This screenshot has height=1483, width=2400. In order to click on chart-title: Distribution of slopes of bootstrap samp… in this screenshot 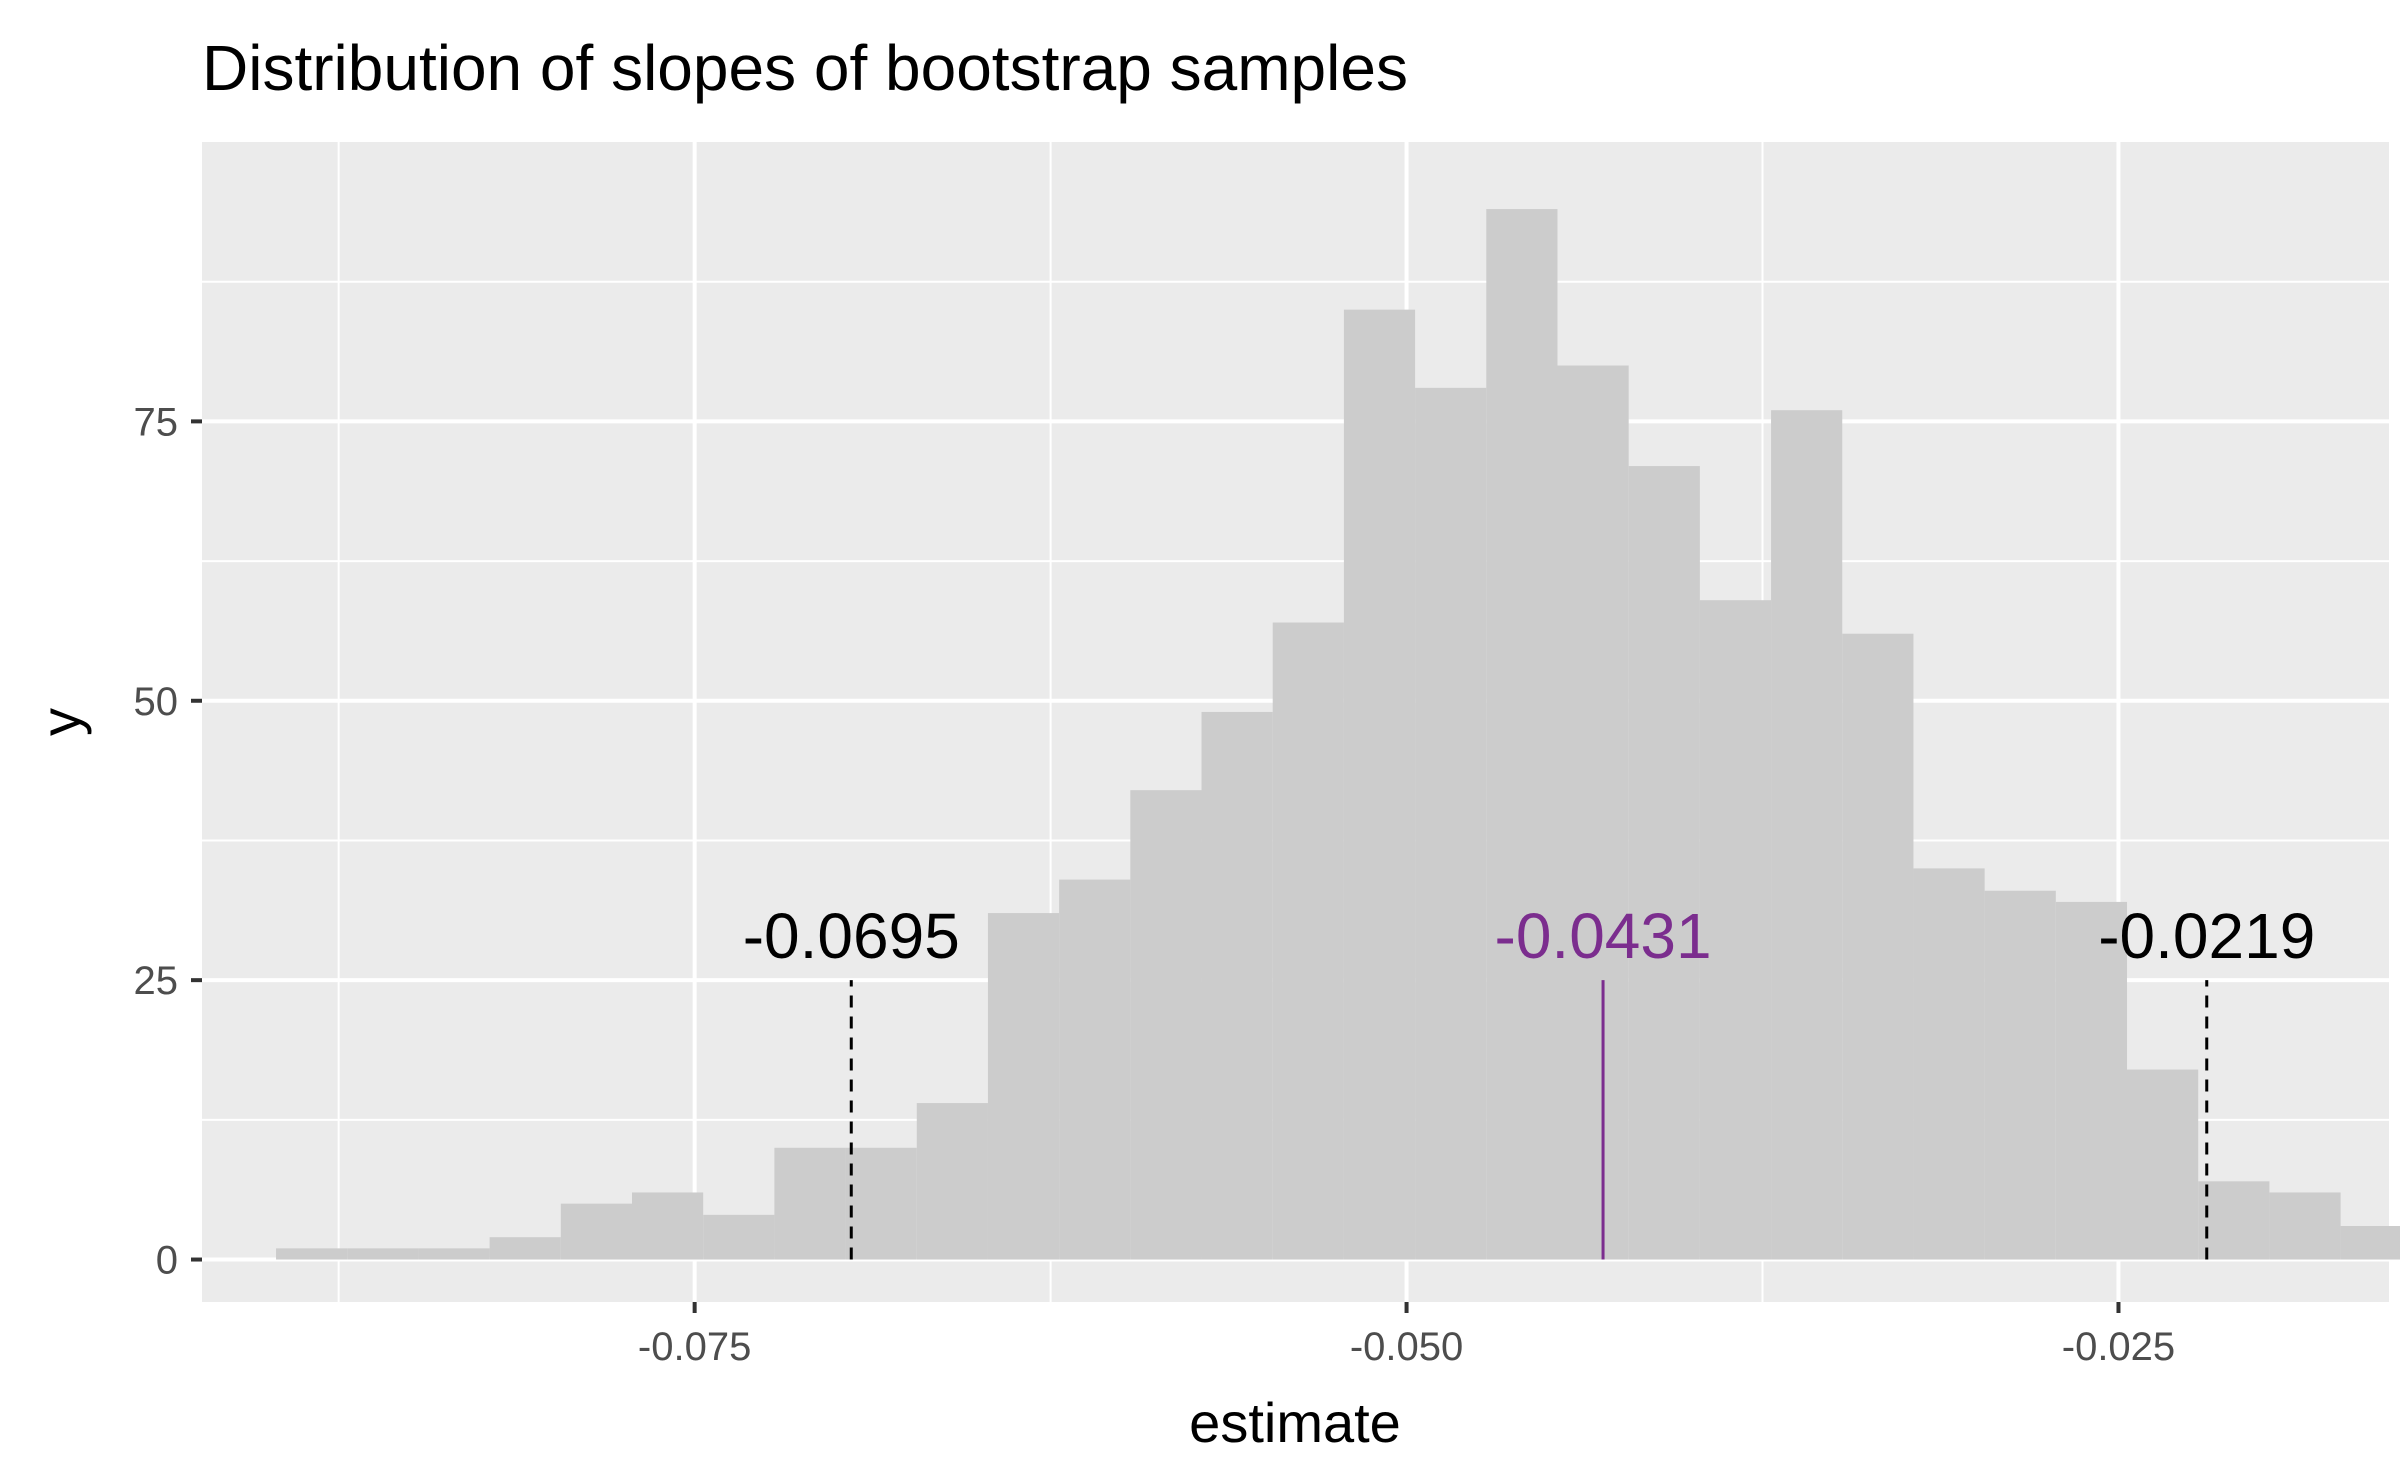, I will do `click(805, 68)`.